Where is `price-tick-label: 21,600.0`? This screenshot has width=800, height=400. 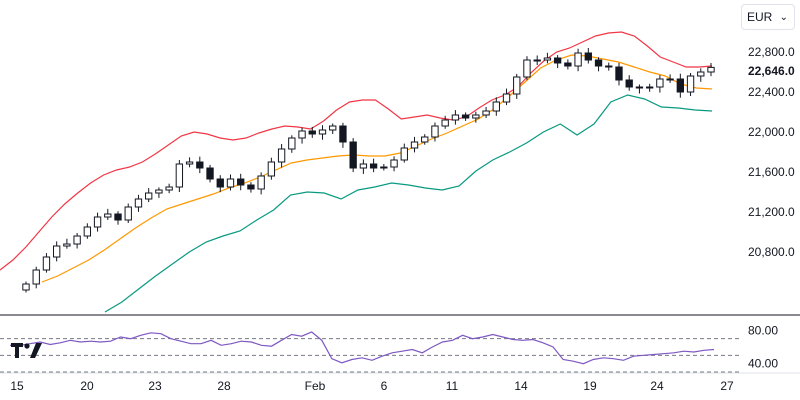
price-tick-label: 21,600.0 is located at coordinates (771, 172).